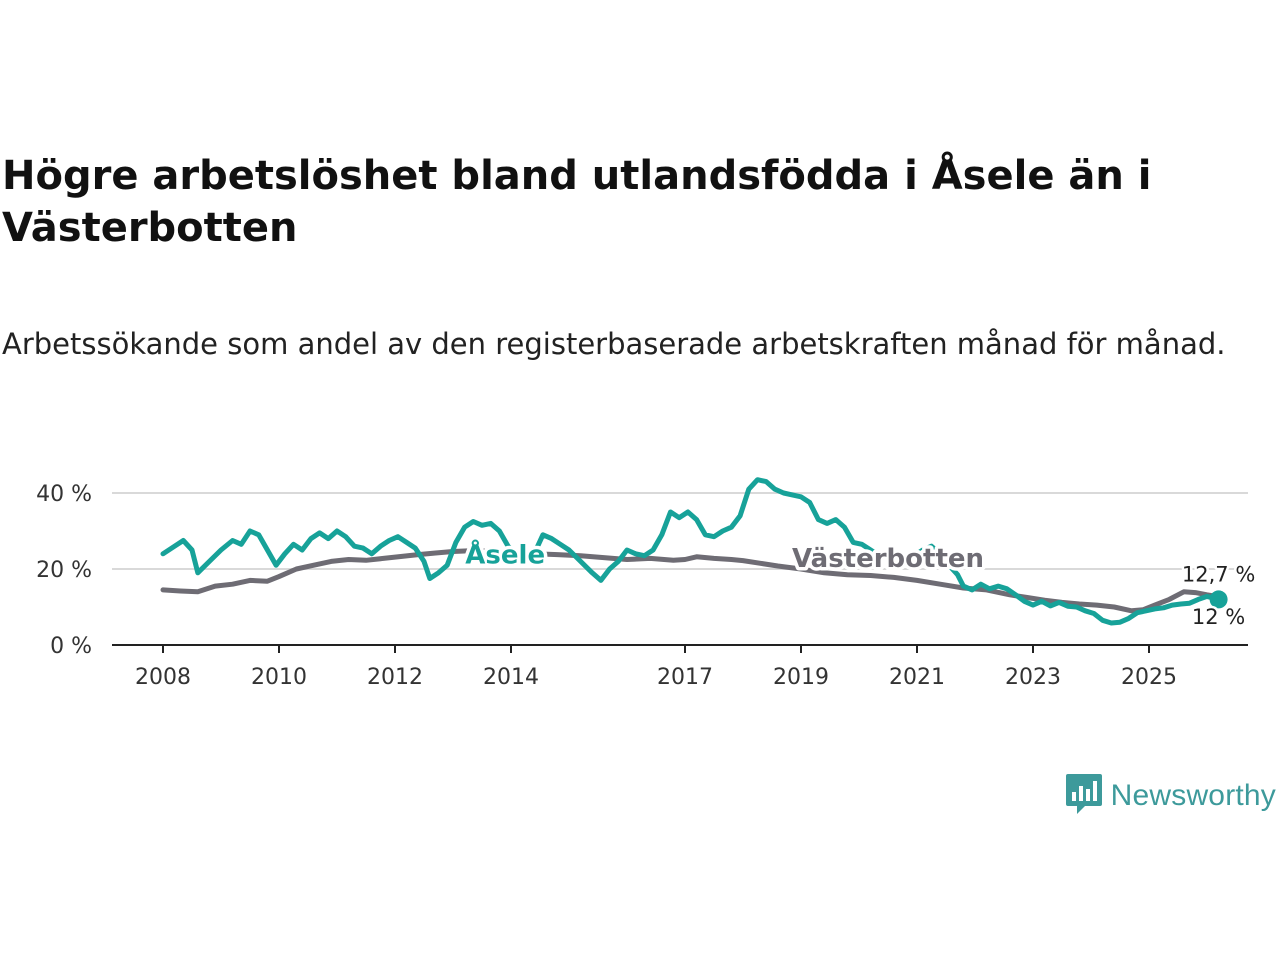  I want to click on series-line-asele, so click(691, 551).